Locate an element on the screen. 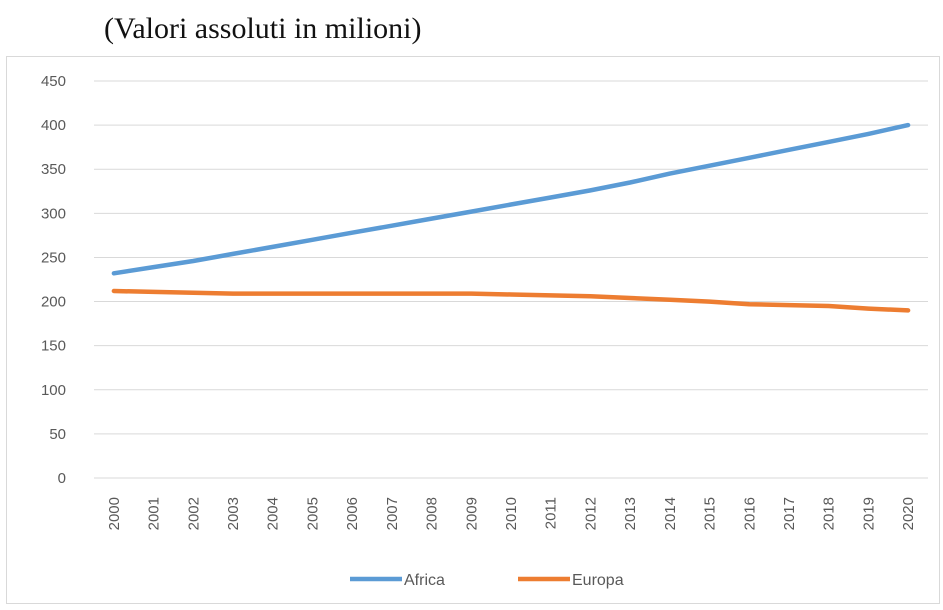 The height and width of the screenshot is (610, 943). x-tick-label: 2006 is located at coordinates (352, 513).